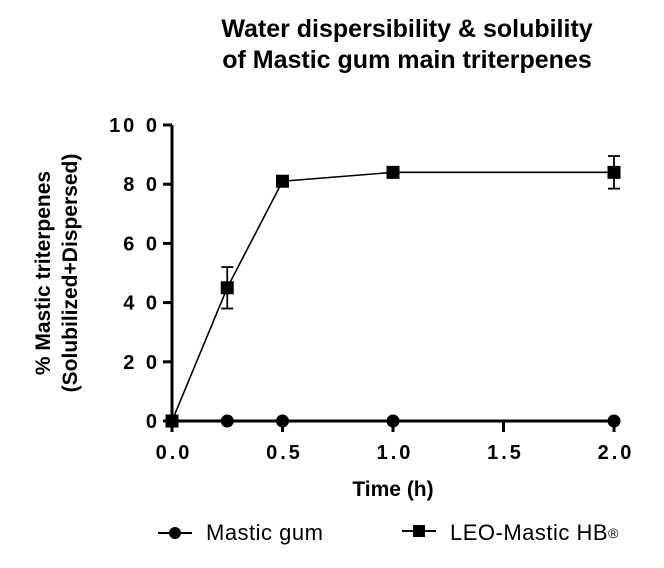 The height and width of the screenshot is (568, 664). Describe the element at coordinates (43, 273) in the screenshot. I see `y-axis-title-line-1: % Mastic triterpenes` at that location.